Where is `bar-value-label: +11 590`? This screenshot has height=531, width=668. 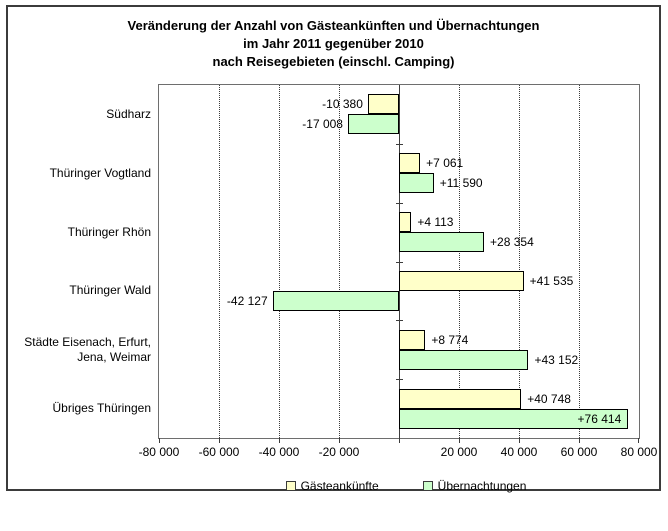
bar-value-label: +11 590 is located at coordinates (461, 183).